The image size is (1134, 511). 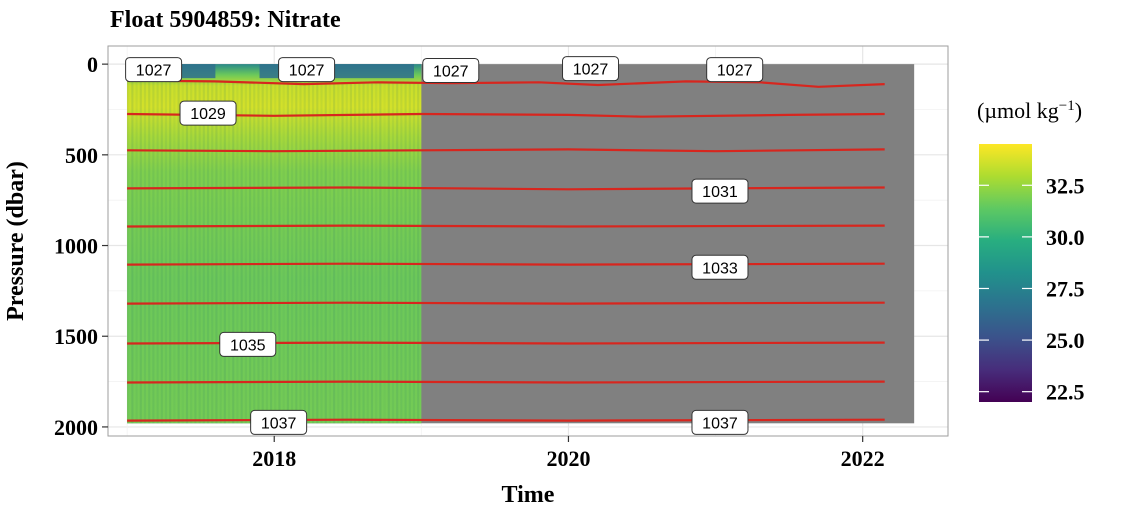 What do you see at coordinates (81, 155) in the screenshot?
I see `y-tick-label: 500` at bounding box center [81, 155].